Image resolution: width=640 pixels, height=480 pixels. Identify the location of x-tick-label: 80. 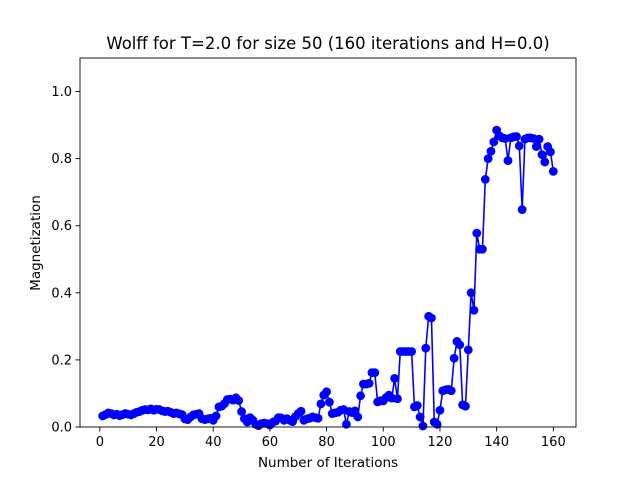
(326, 442).